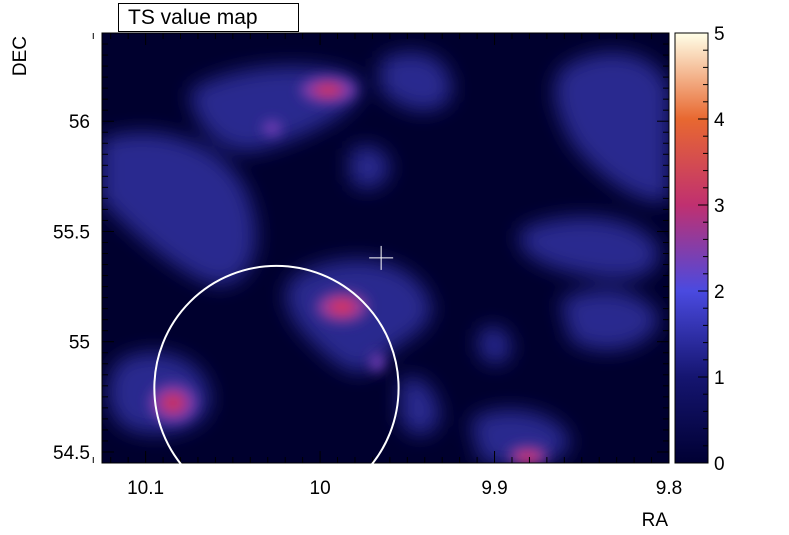 The image size is (789, 535). I want to click on psf-circle, so click(276, 388).